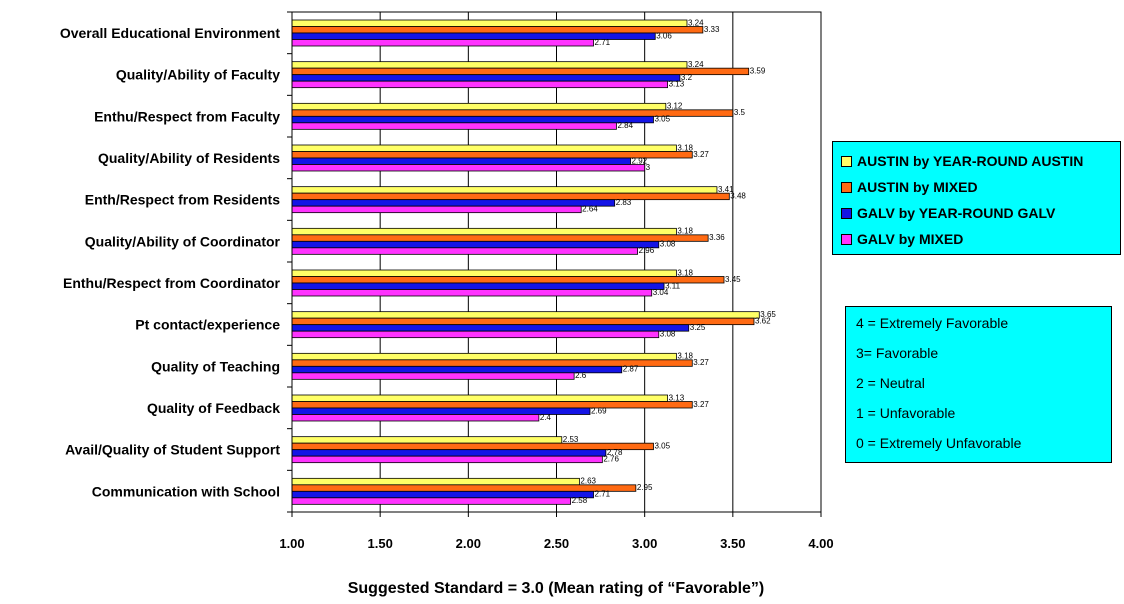 The height and width of the screenshot is (604, 1124). Describe the element at coordinates (740, 112) in the screenshot. I see `bar-value-label: 3.5` at that location.